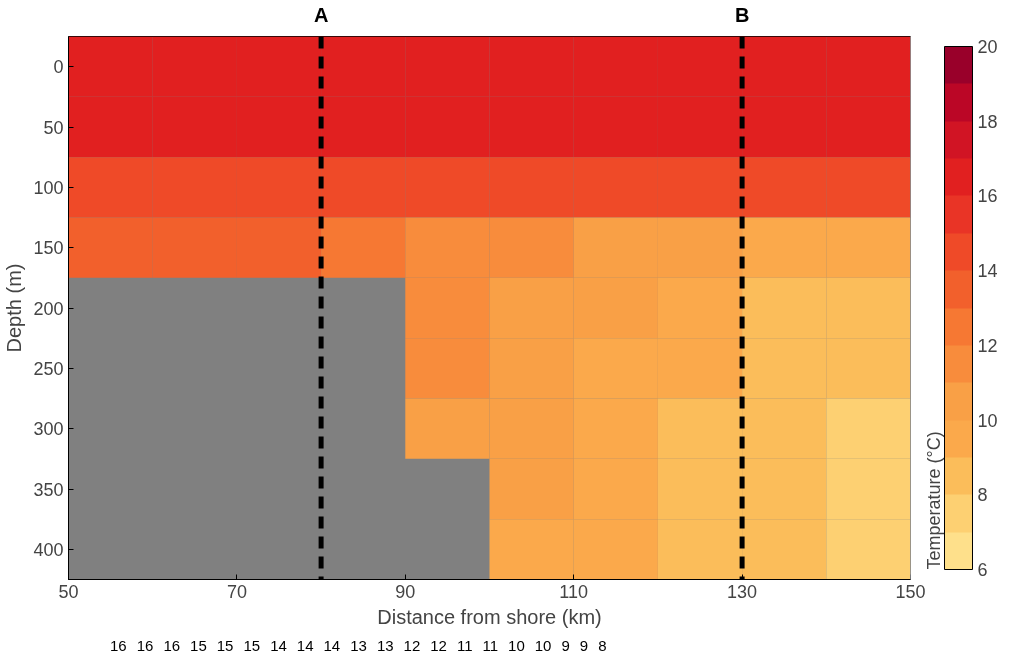 This screenshot has width=1023, height=671. What do you see at coordinates (574, 591) in the screenshot?
I see `x-tick-label: 110` at bounding box center [574, 591].